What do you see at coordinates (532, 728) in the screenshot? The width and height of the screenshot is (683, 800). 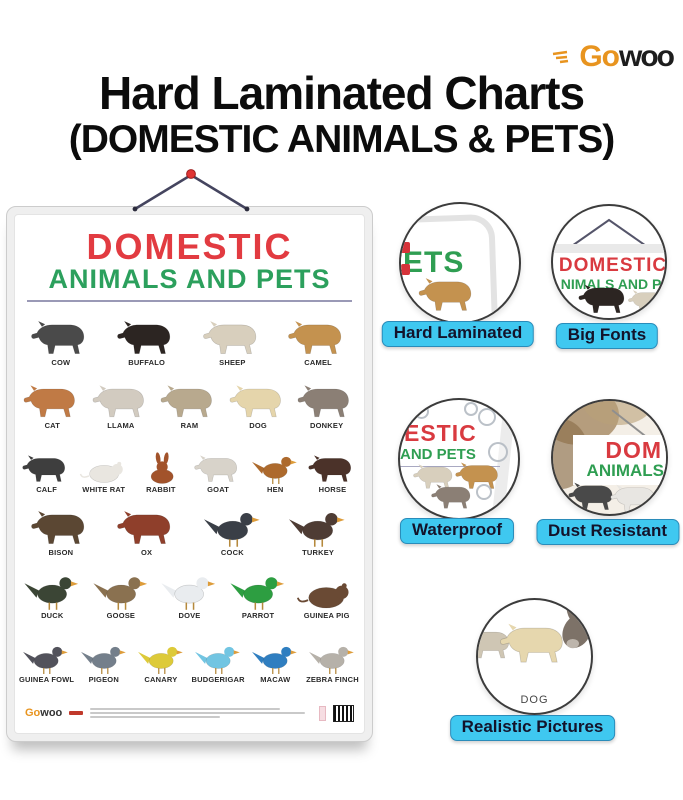 I see `feature-label-realistic-pictures: Realistic Pictures` at bounding box center [532, 728].